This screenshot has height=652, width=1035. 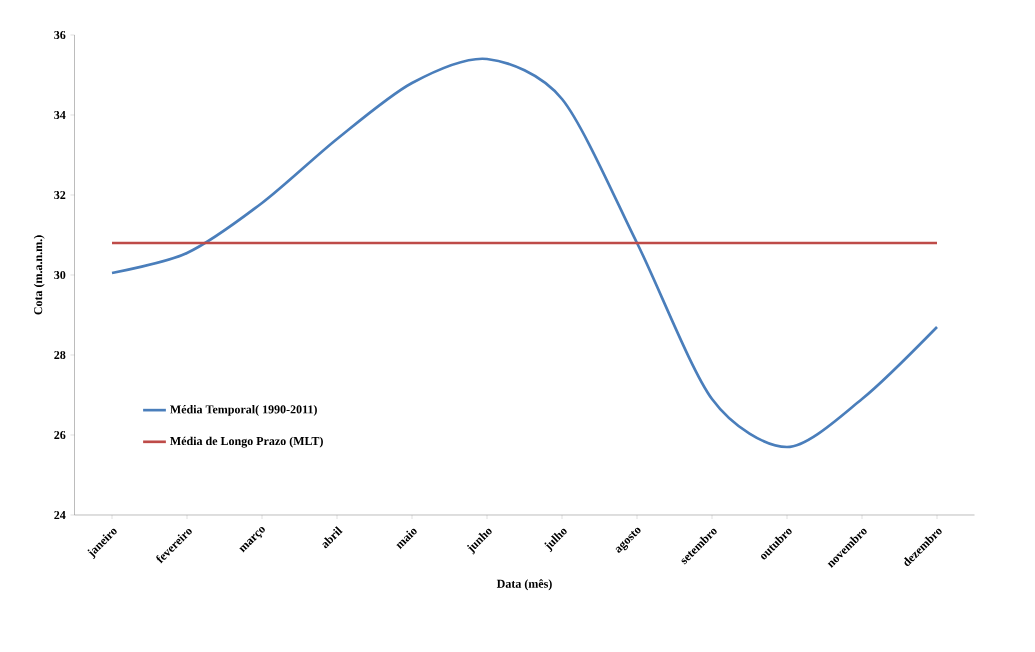 What do you see at coordinates (60, 515) in the screenshot?
I see `y-tick-label: 24` at bounding box center [60, 515].